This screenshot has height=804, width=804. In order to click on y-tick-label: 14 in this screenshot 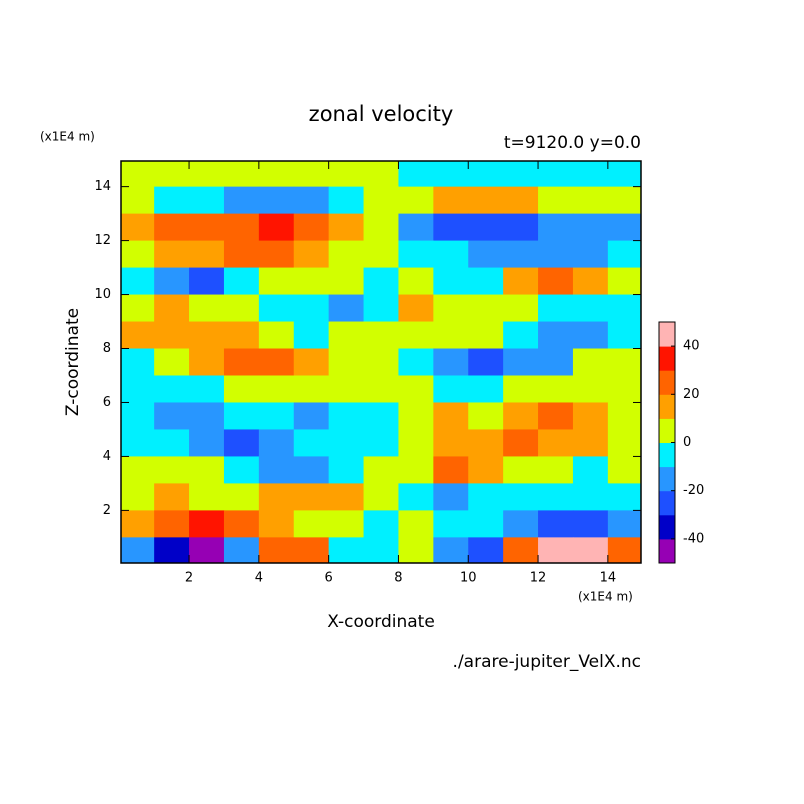, I will do `click(102, 186)`.